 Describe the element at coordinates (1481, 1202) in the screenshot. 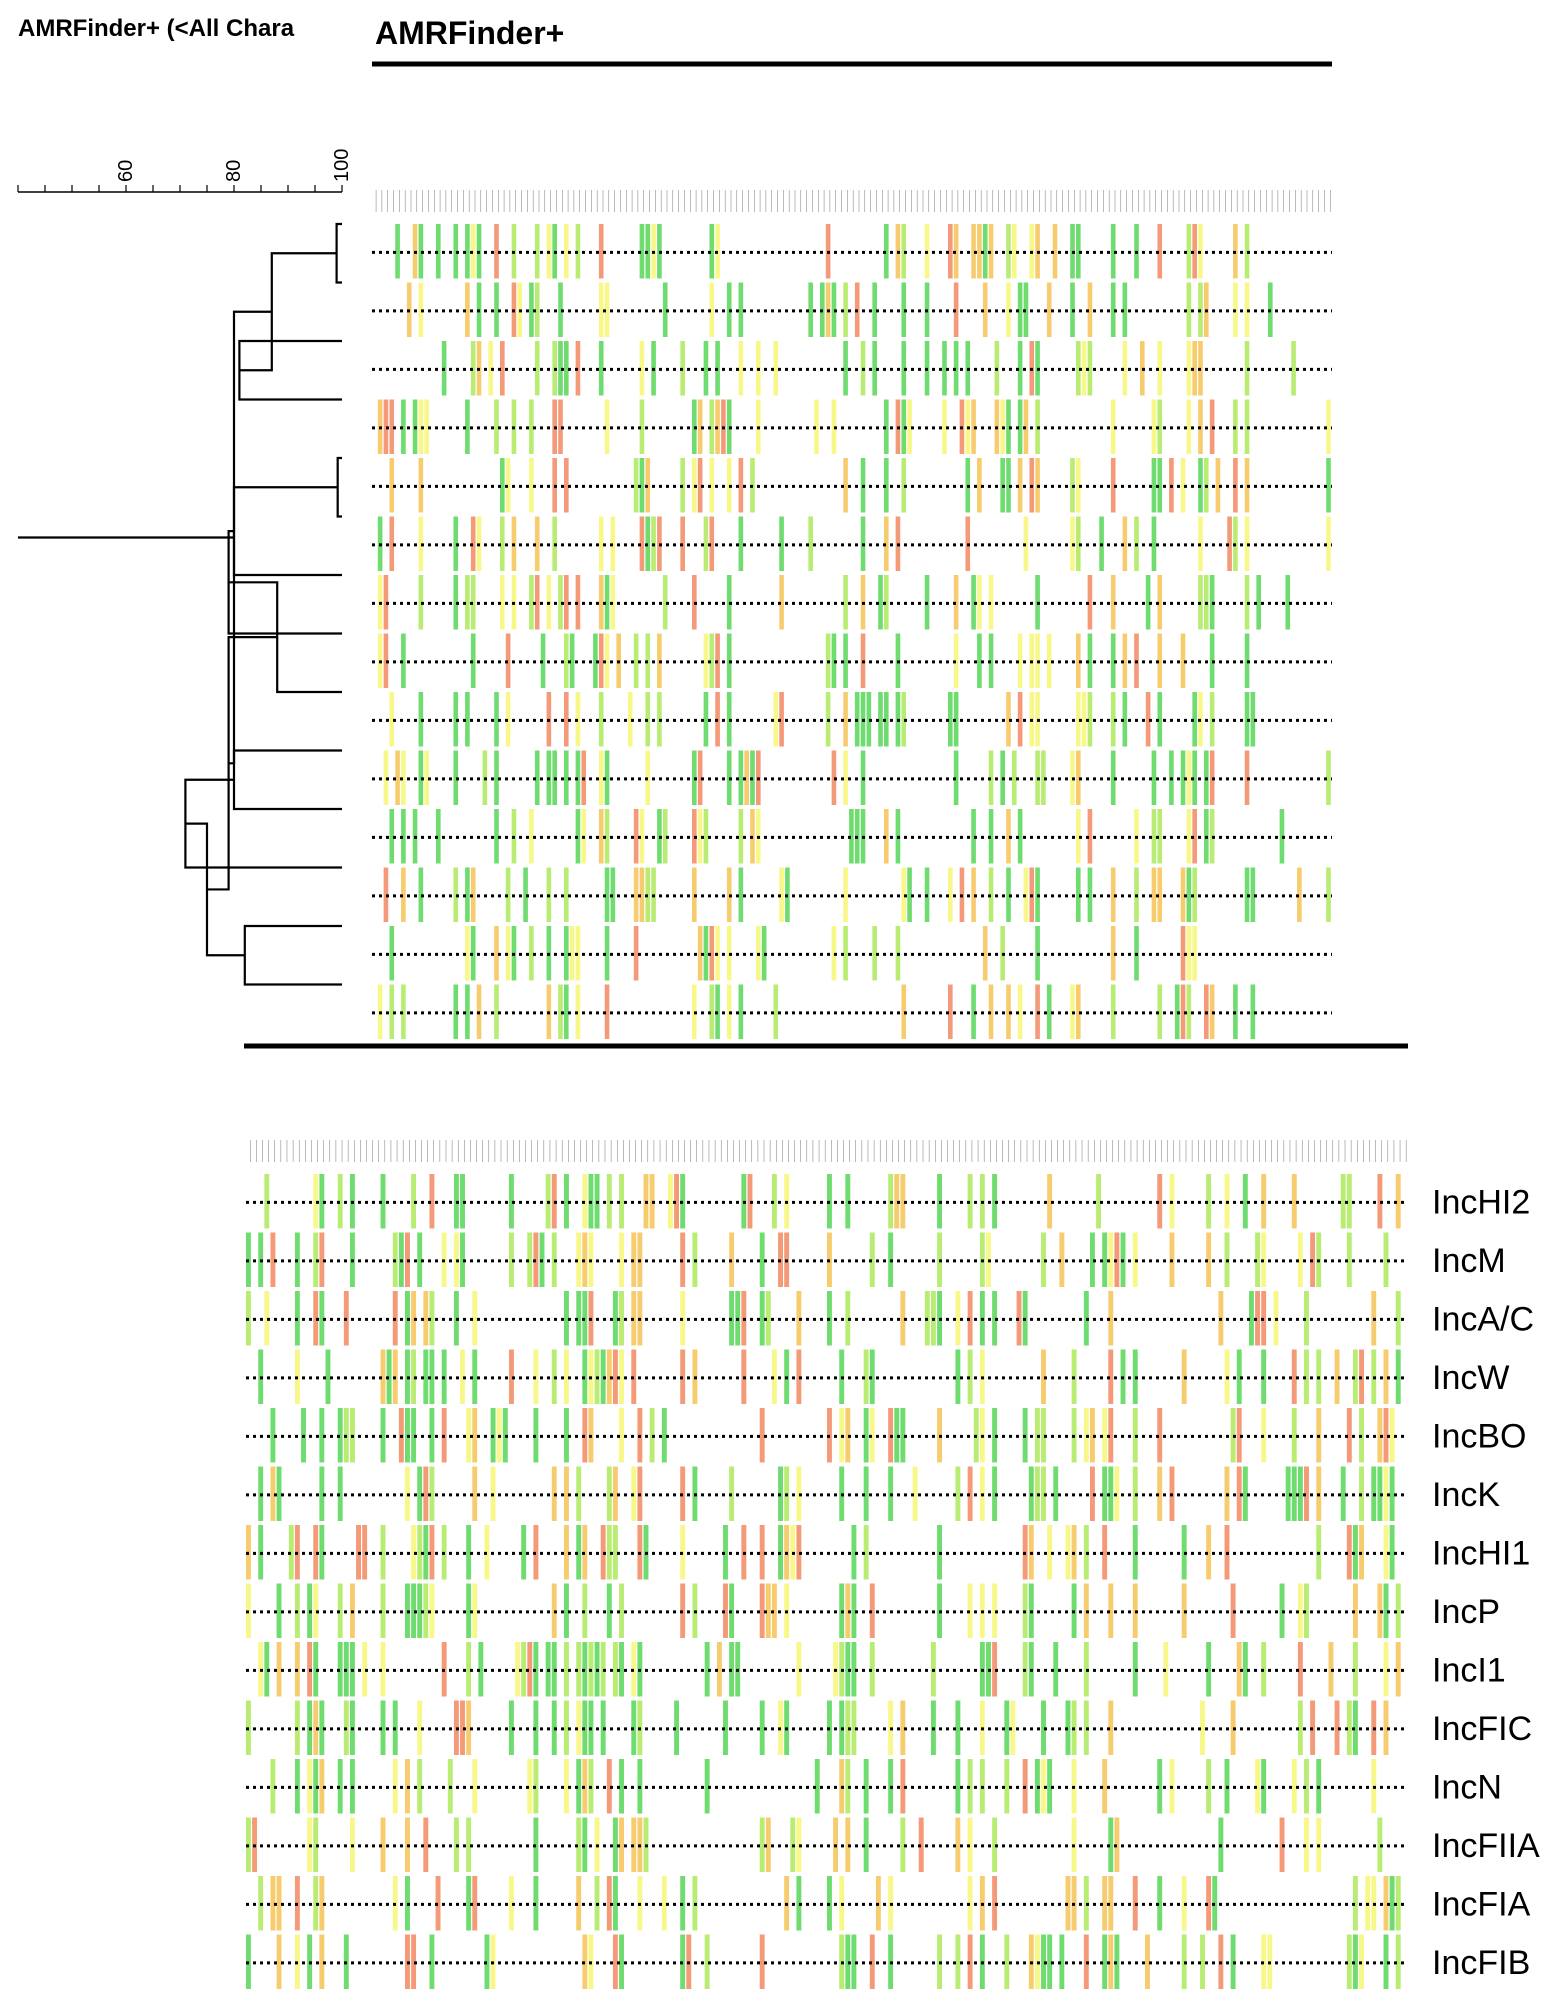

I see `inc-group-label: IncHI2` at that location.